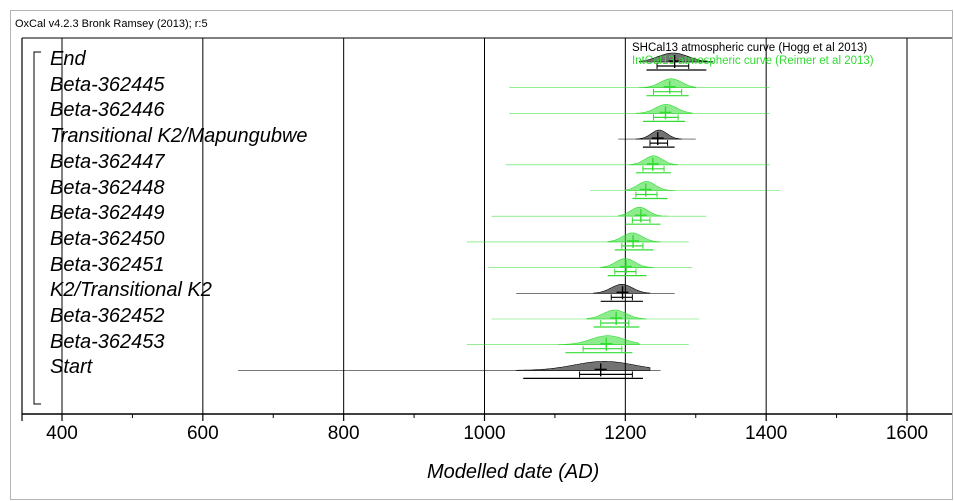 This screenshot has width=954, height=501. What do you see at coordinates (343, 433) in the screenshot?
I see `x-tick-label-800: 800` at bounding box center [343, 433].